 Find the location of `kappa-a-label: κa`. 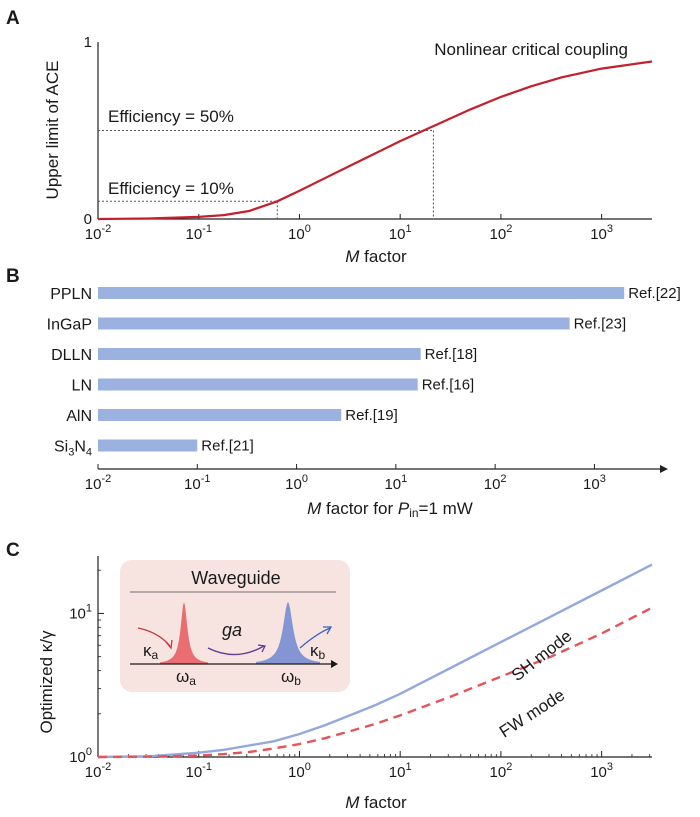

kappa-a-label: κa is located at coordinates (151, 651).